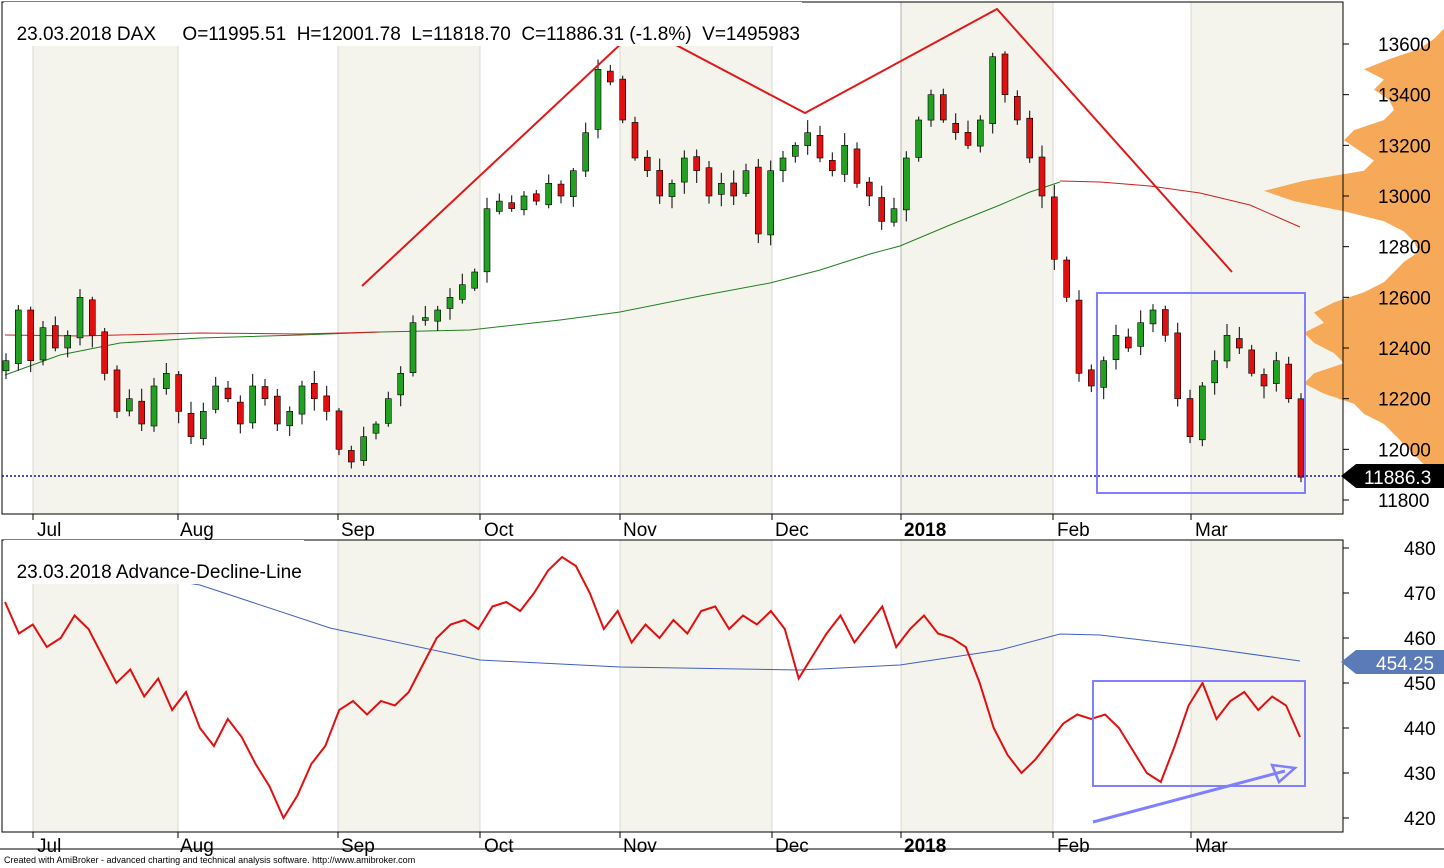  I want to click on volume-profile-area, so click(1354, 254).